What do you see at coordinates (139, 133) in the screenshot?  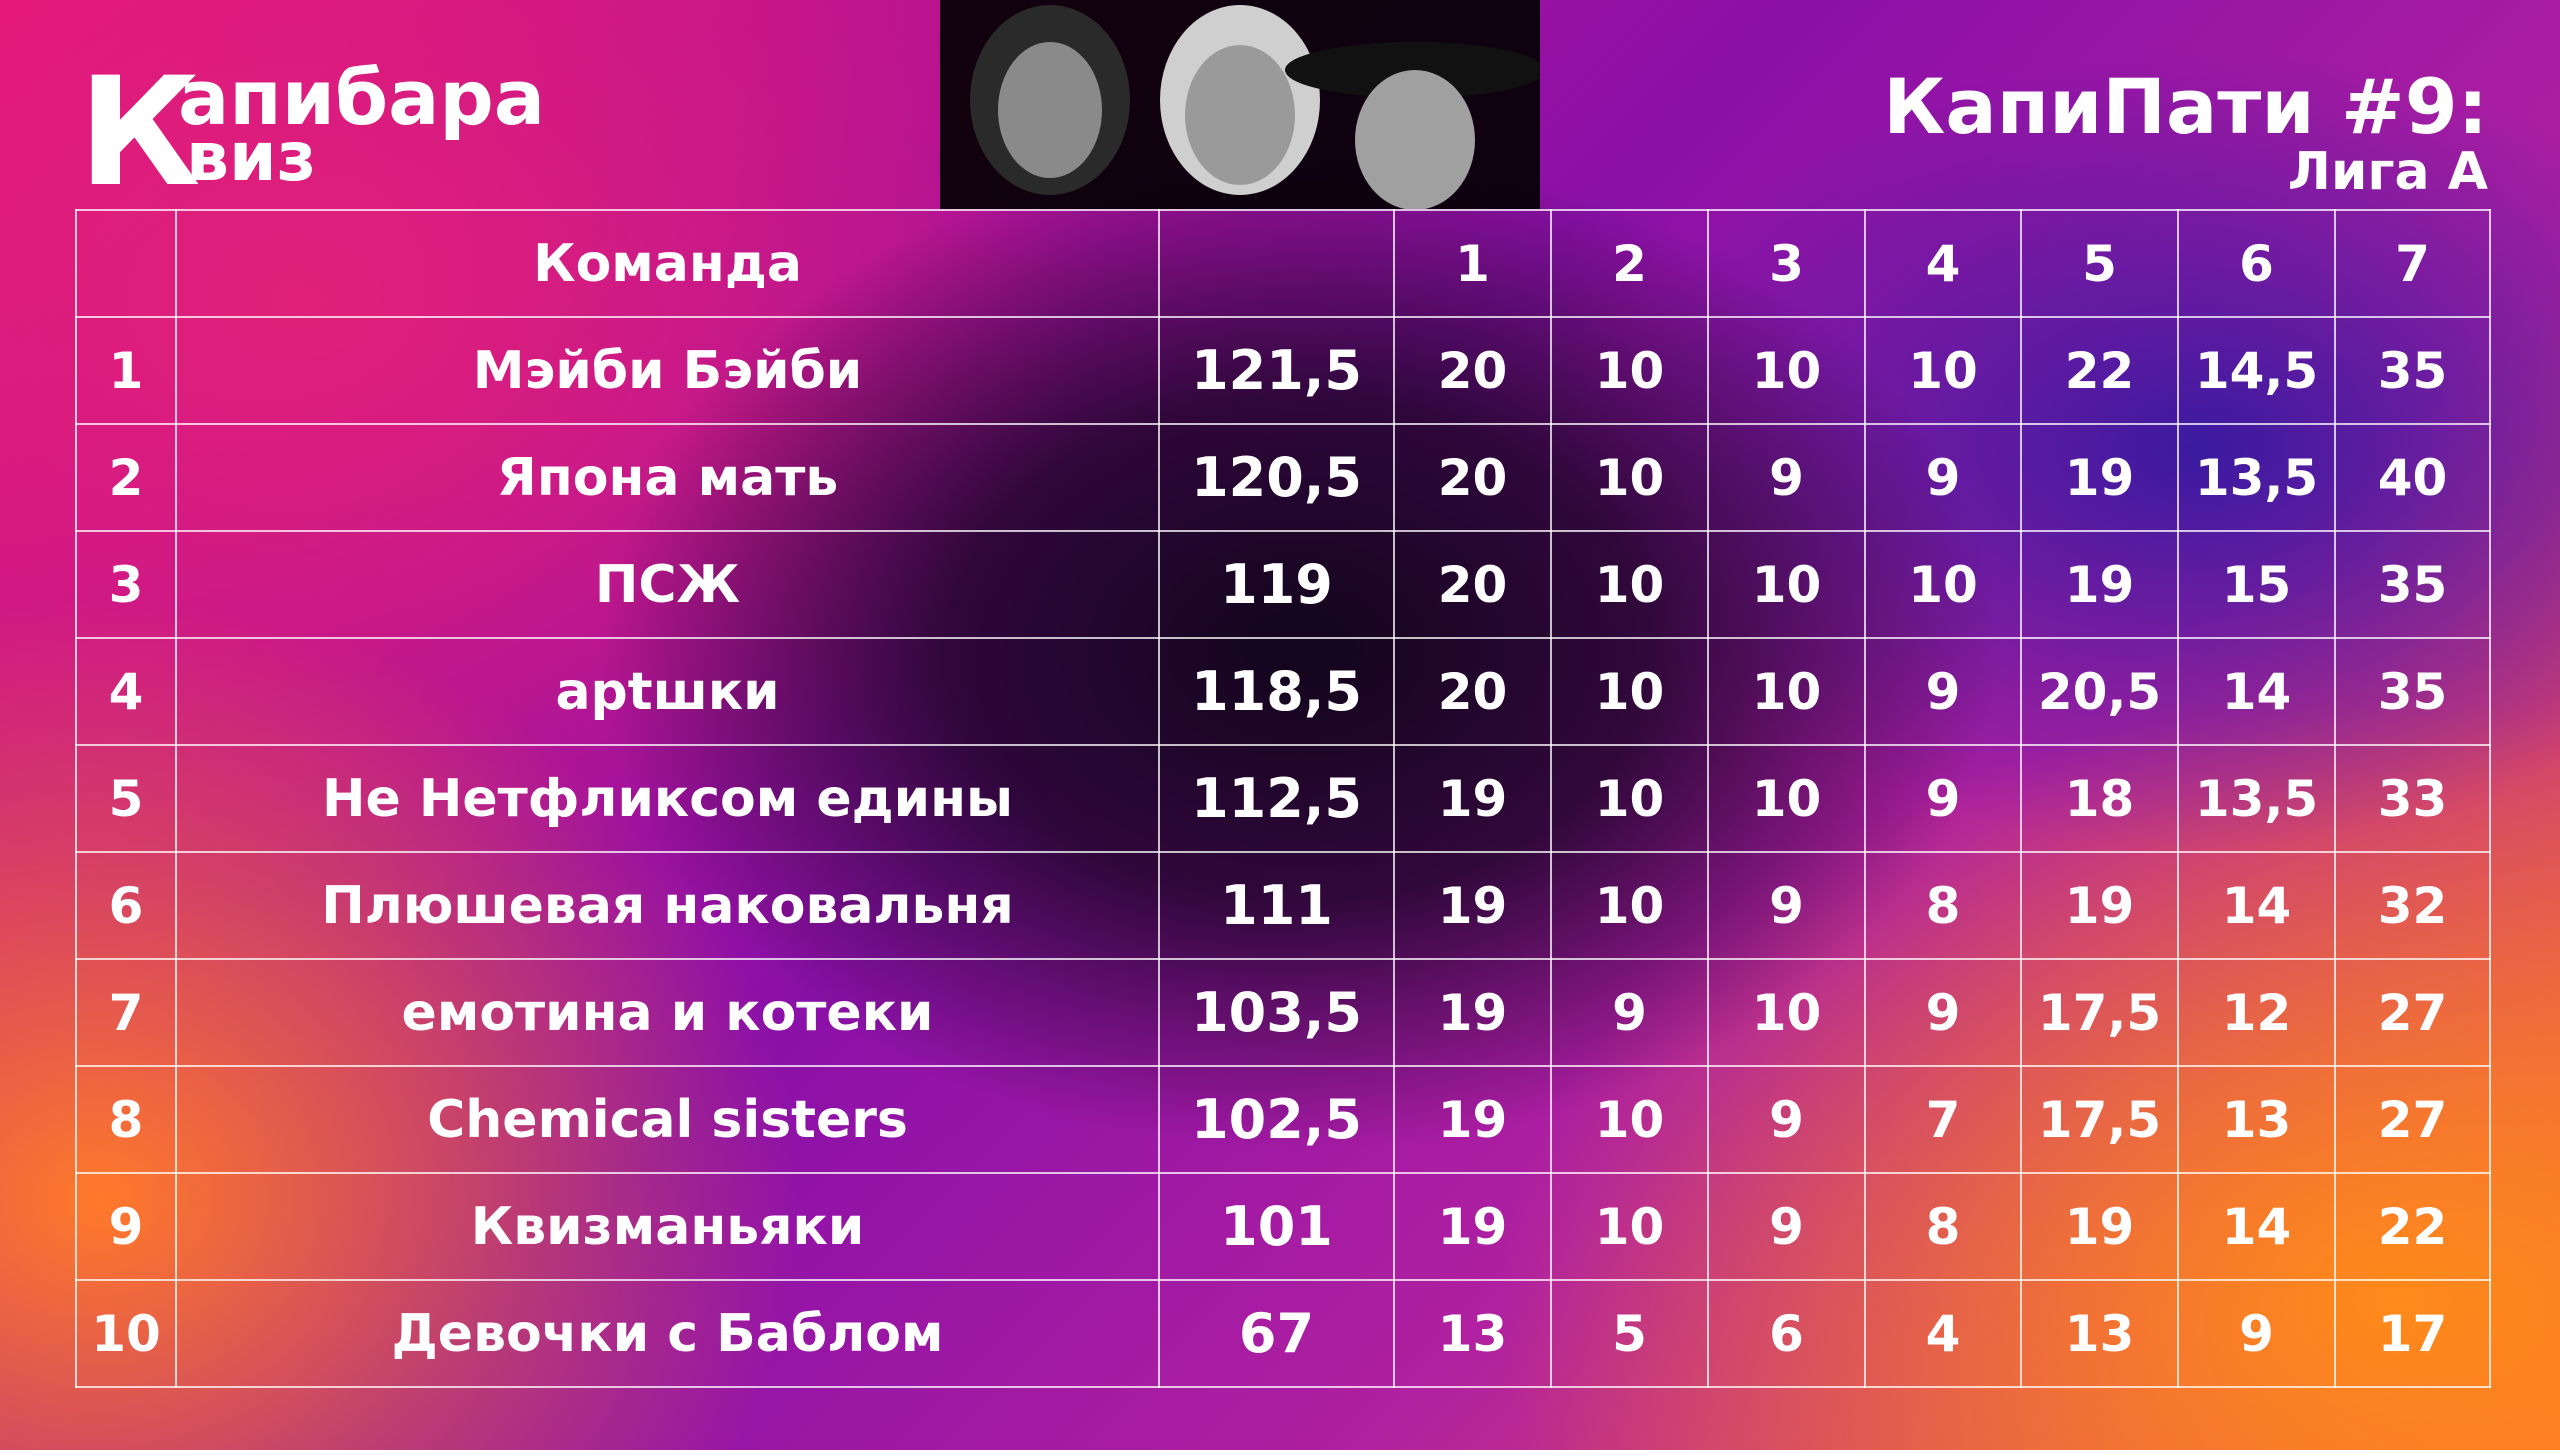 I see `logo-letter: К` at bounding box center [139, 133].